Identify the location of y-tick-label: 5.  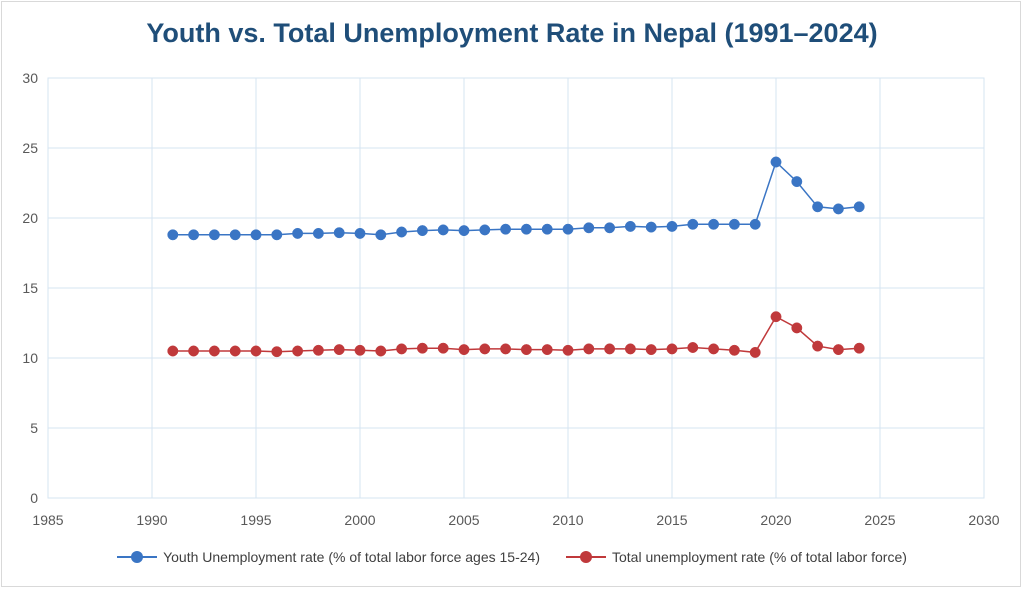
(34, 428).